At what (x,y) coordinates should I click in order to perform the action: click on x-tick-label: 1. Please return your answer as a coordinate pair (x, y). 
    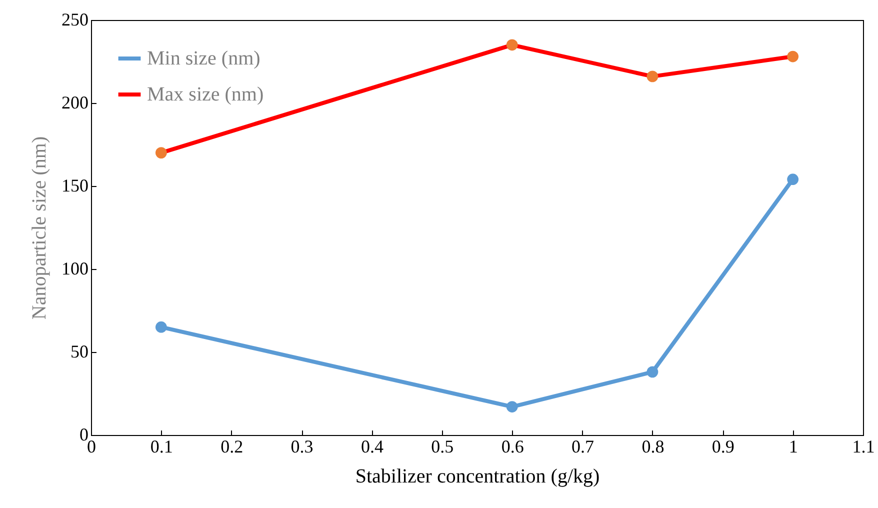
    Looking at the image, I should click on (793, 446).